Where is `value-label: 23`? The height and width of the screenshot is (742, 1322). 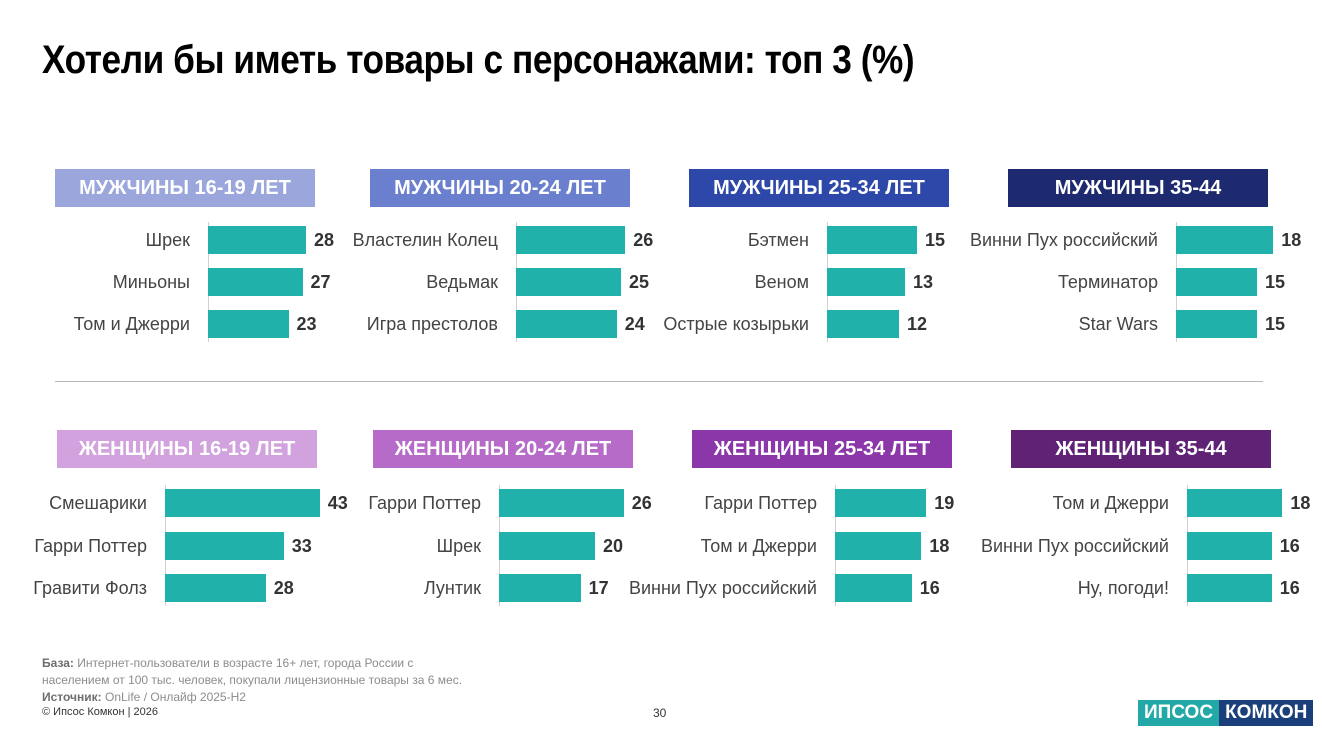
value-label: 23 is located at coordinates (306, 324).